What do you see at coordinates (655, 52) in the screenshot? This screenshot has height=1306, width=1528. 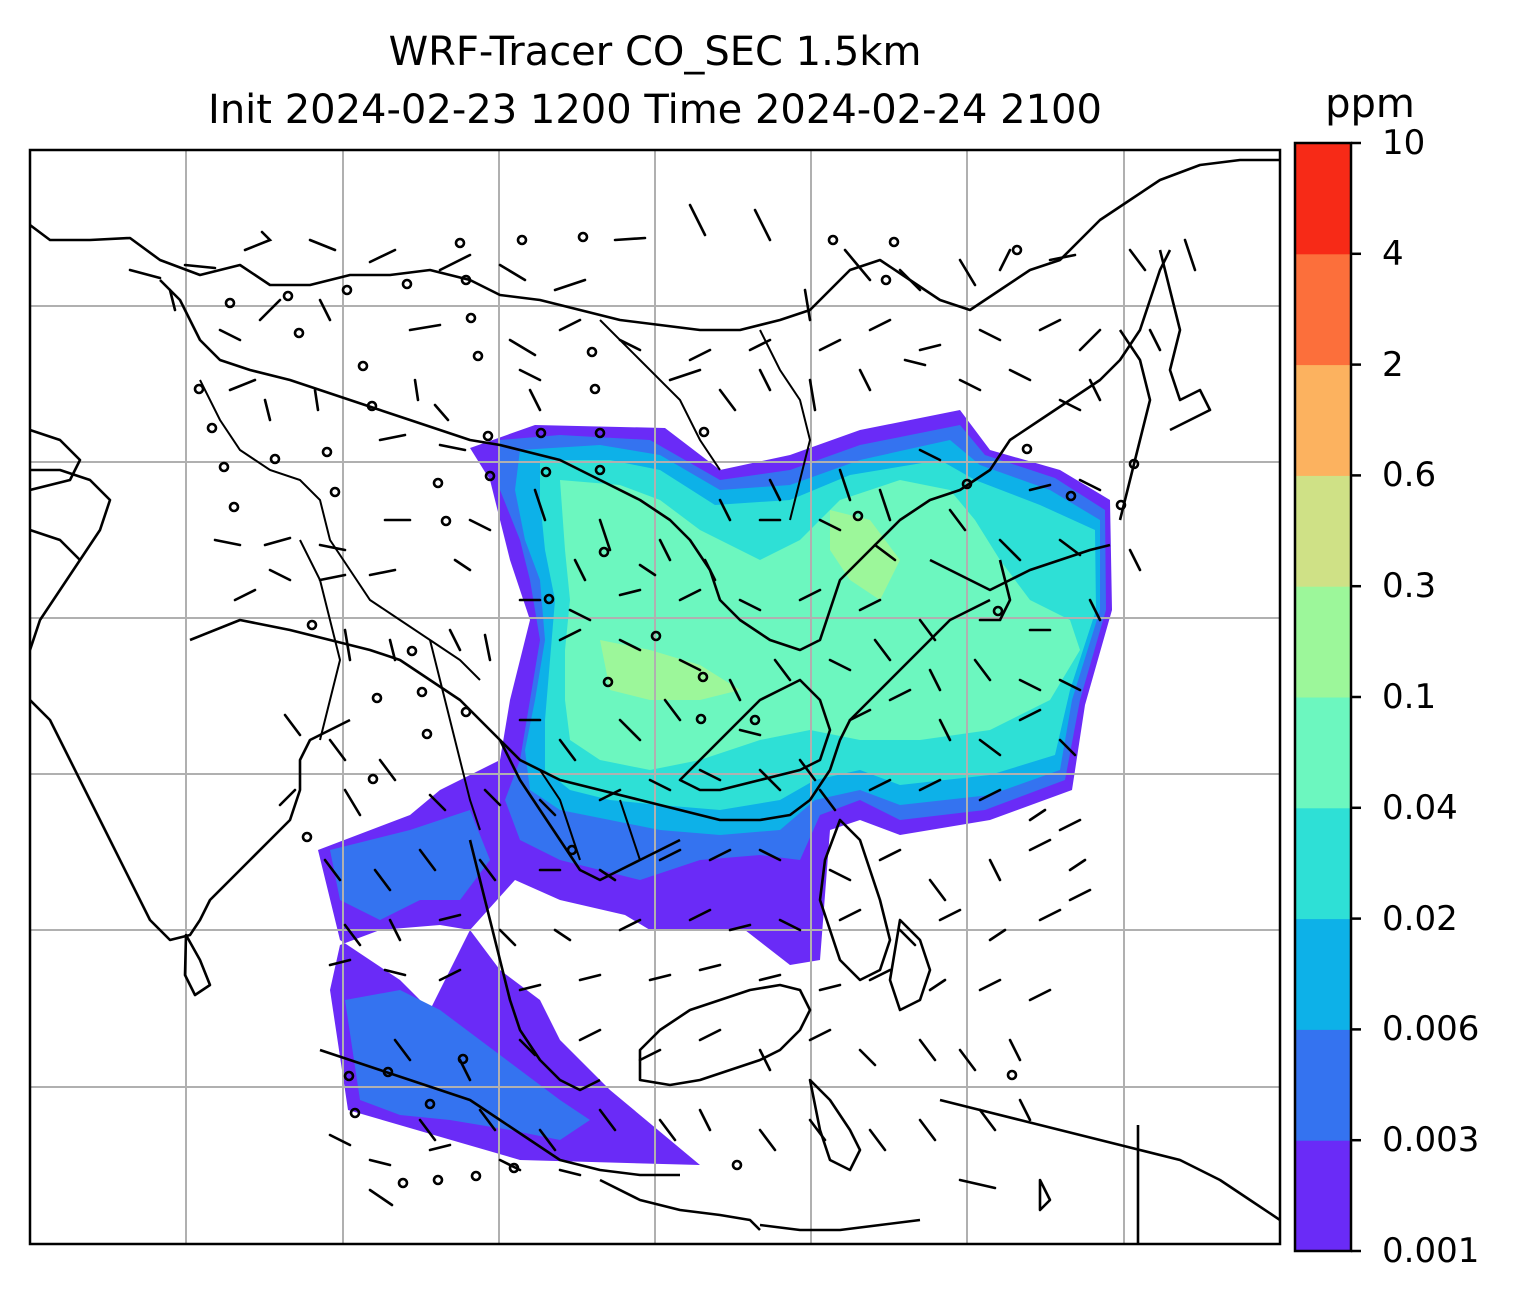 I see `map-title-line1: WRF-Tracer CO_SEC 1.5km` at bounding box center [655, 52].